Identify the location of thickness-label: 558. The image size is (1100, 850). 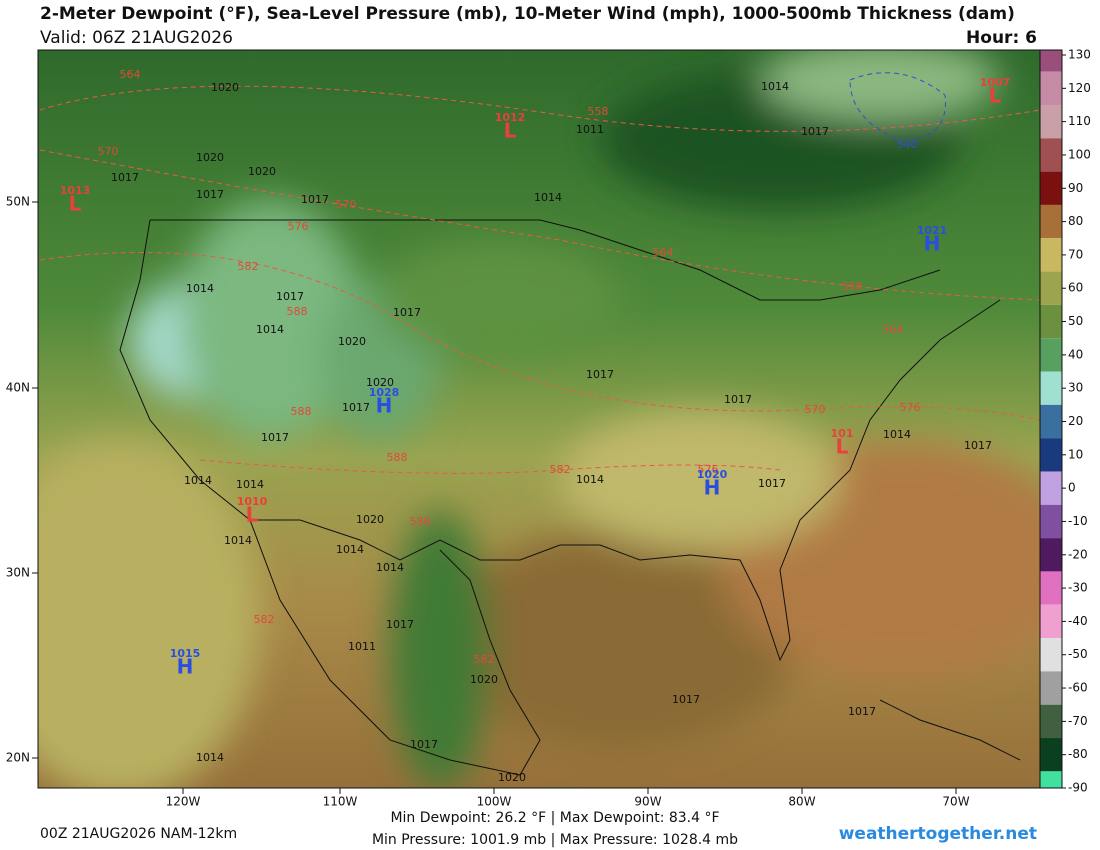
(852, 286).